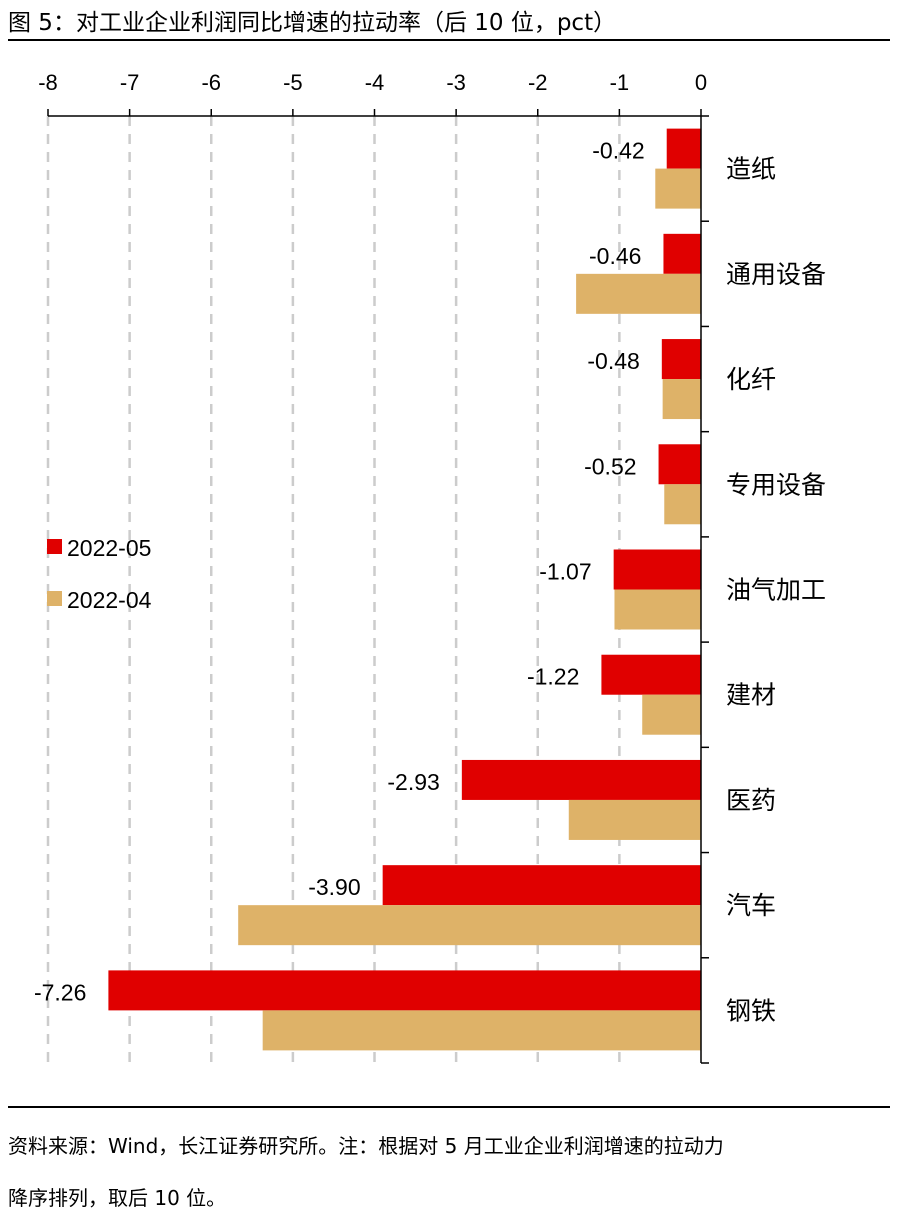  I want to click on data-label: -0.48, so click(613, 361).